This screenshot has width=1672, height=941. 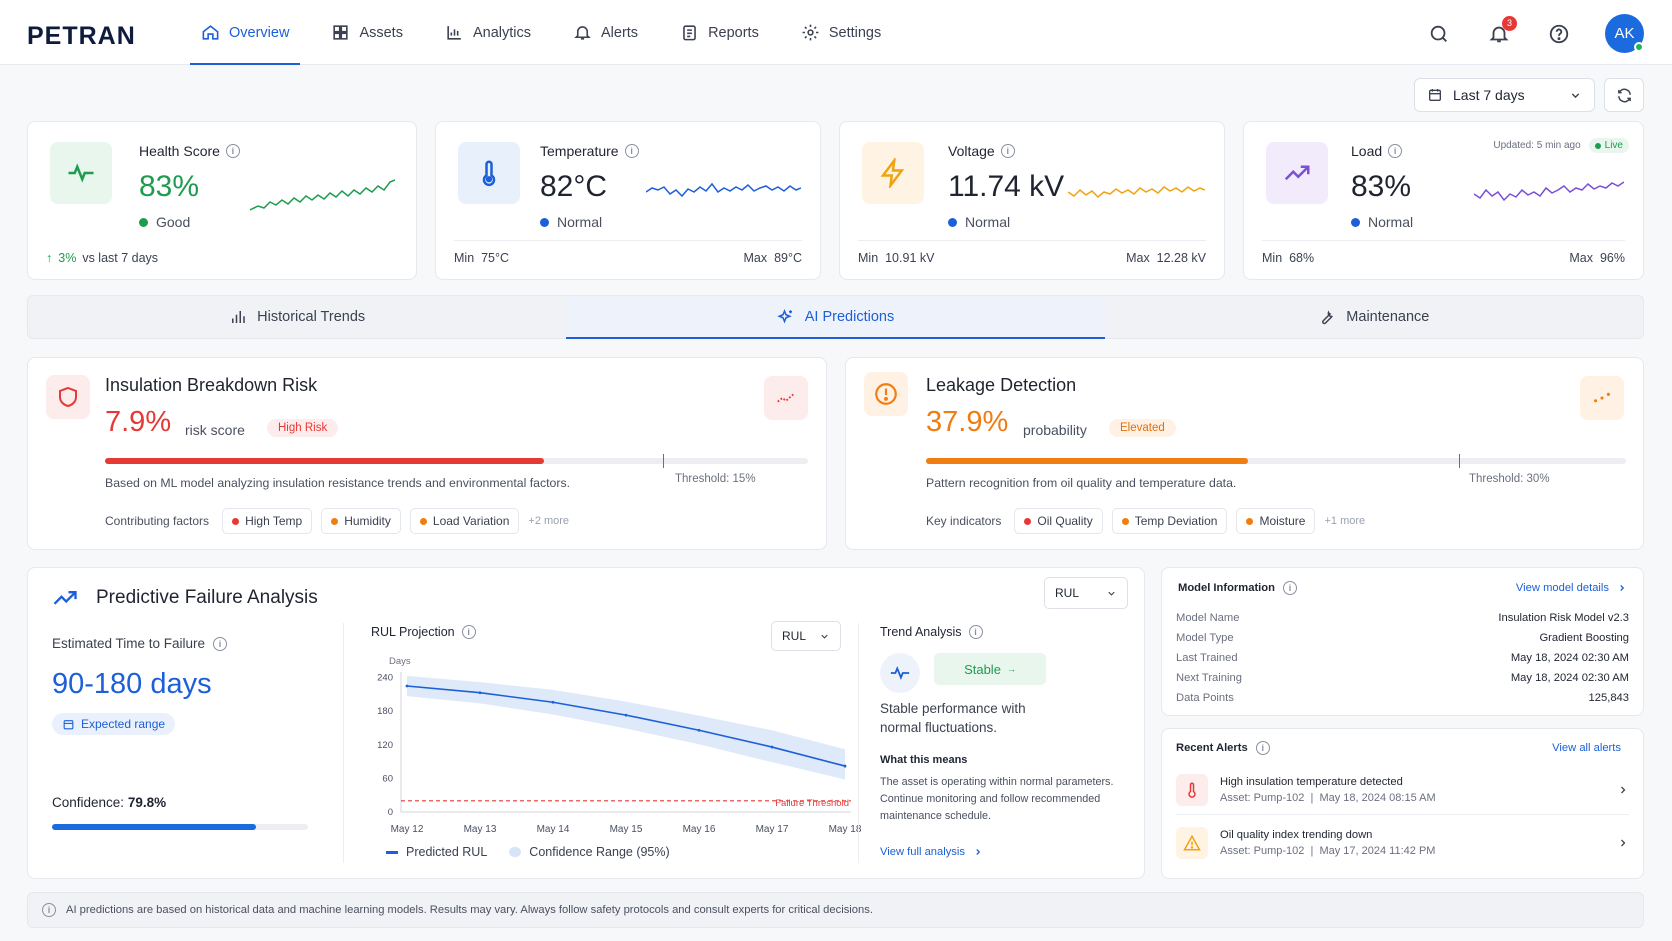 What do you see at coordinates (1612, 258) in the screenshot?
I see `max-value: 96%` at bounding box center [1612, 258].